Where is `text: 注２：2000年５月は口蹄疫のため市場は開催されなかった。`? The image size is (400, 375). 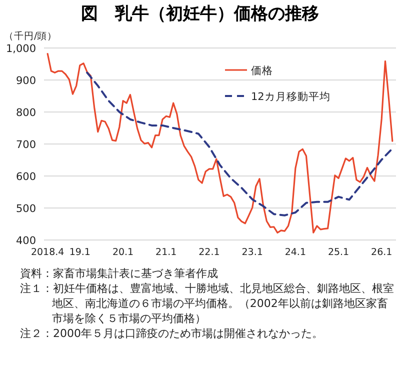
text: 注２：2000年５月は口蹄疫のため市場は開催されなかった。 is located at coordinates (172, 333).